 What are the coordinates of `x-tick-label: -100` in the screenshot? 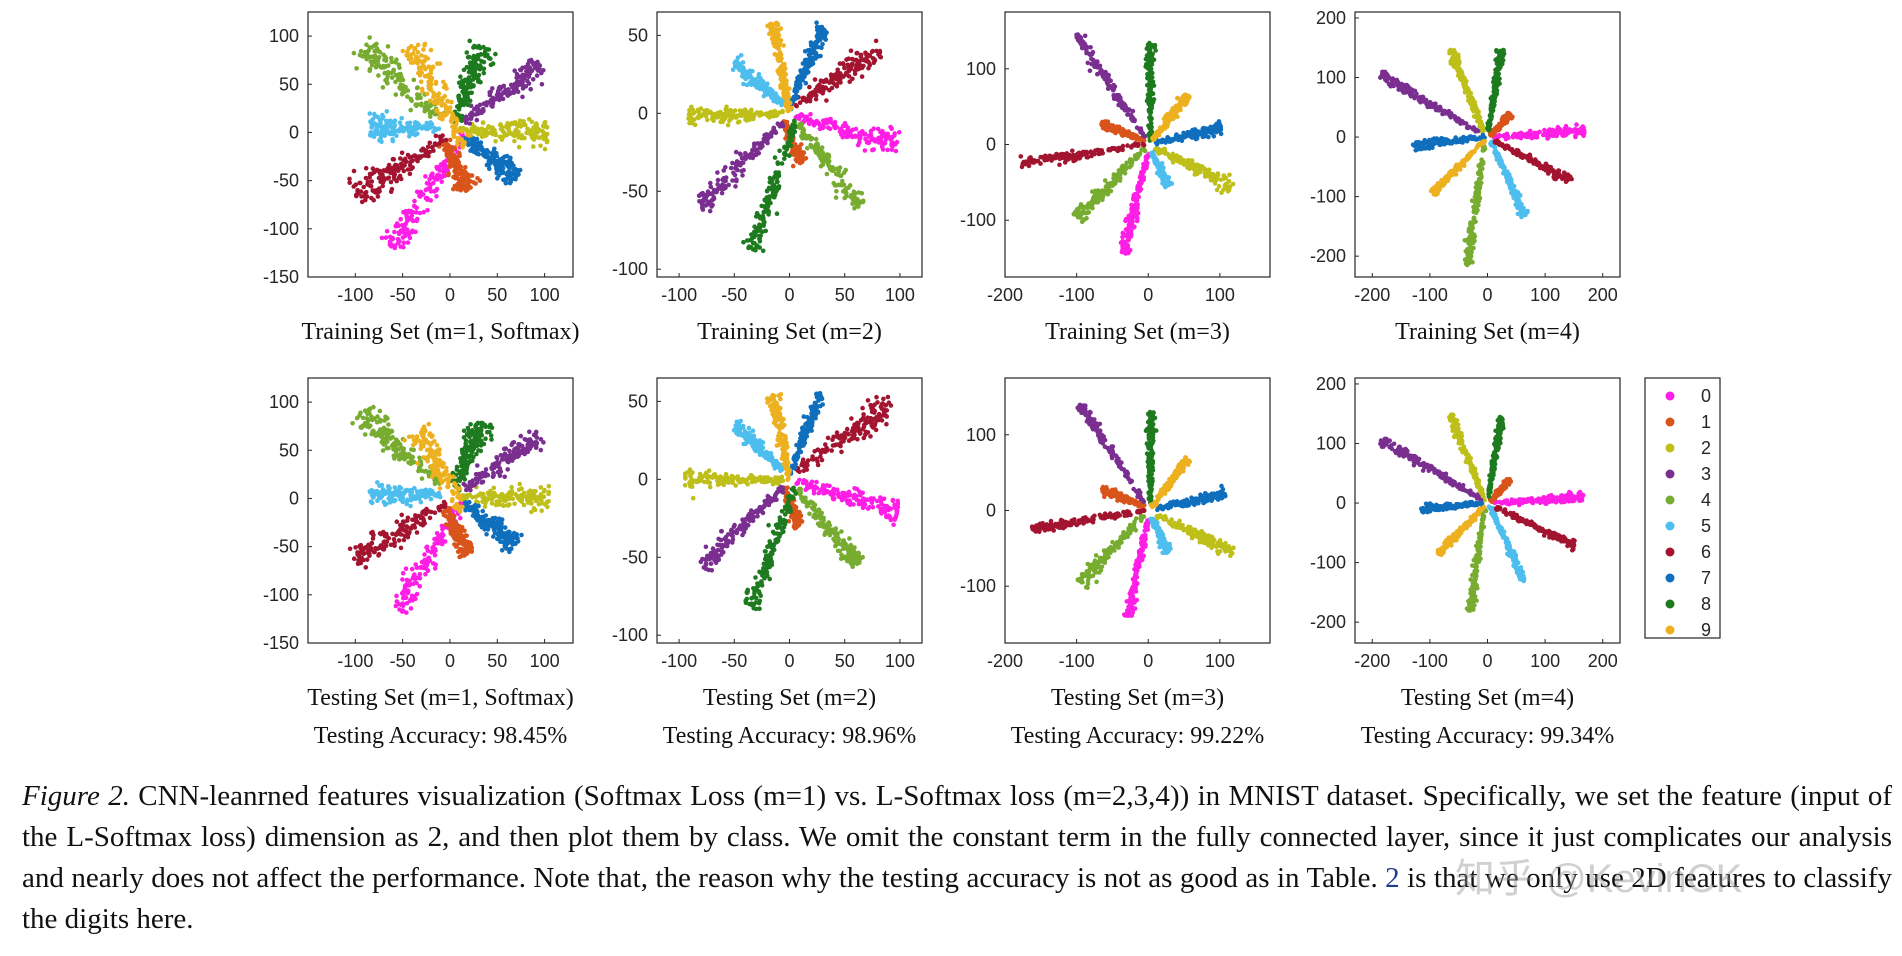 It's located at (1077, 295).